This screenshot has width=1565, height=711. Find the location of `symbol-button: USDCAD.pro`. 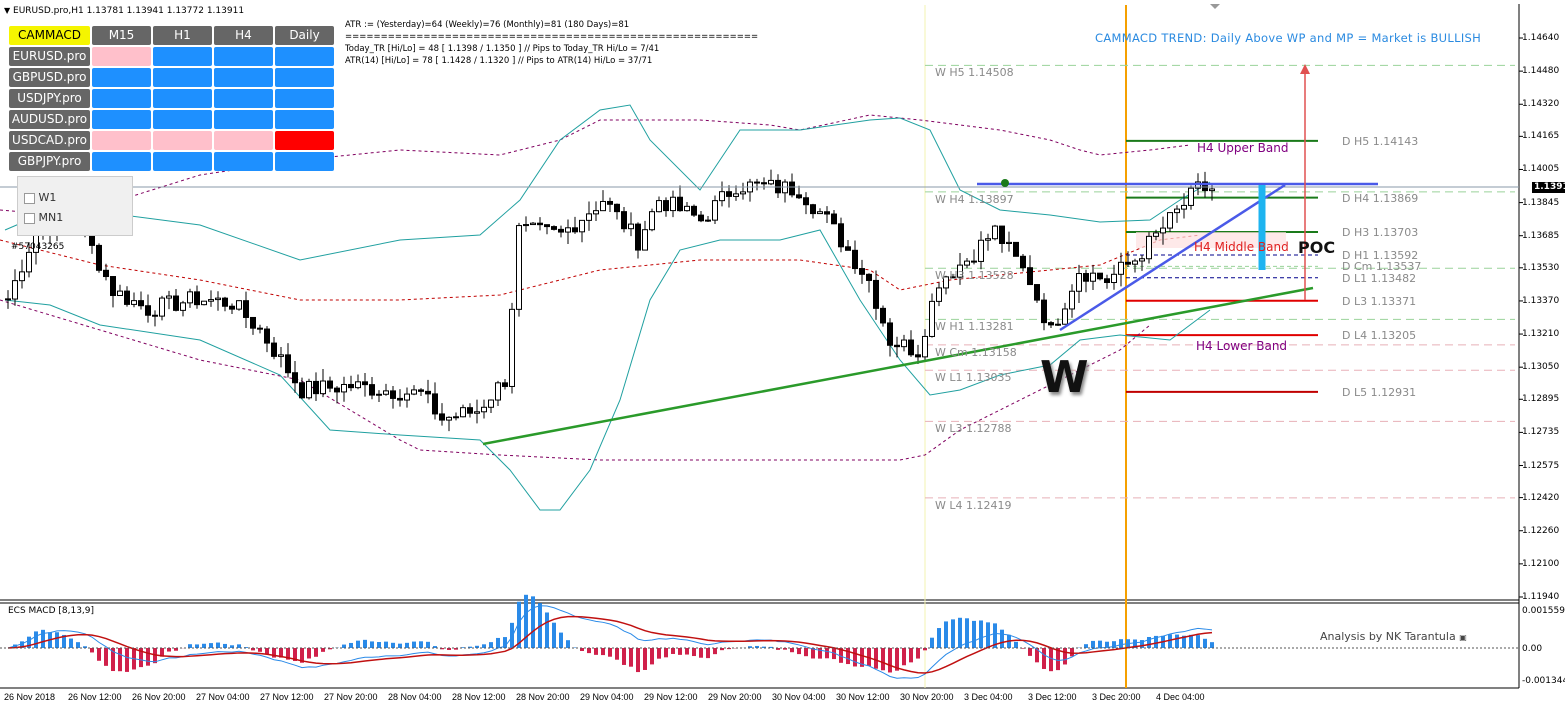

symbol-button: USDCAD.pro is located at coordinates (49, 140).